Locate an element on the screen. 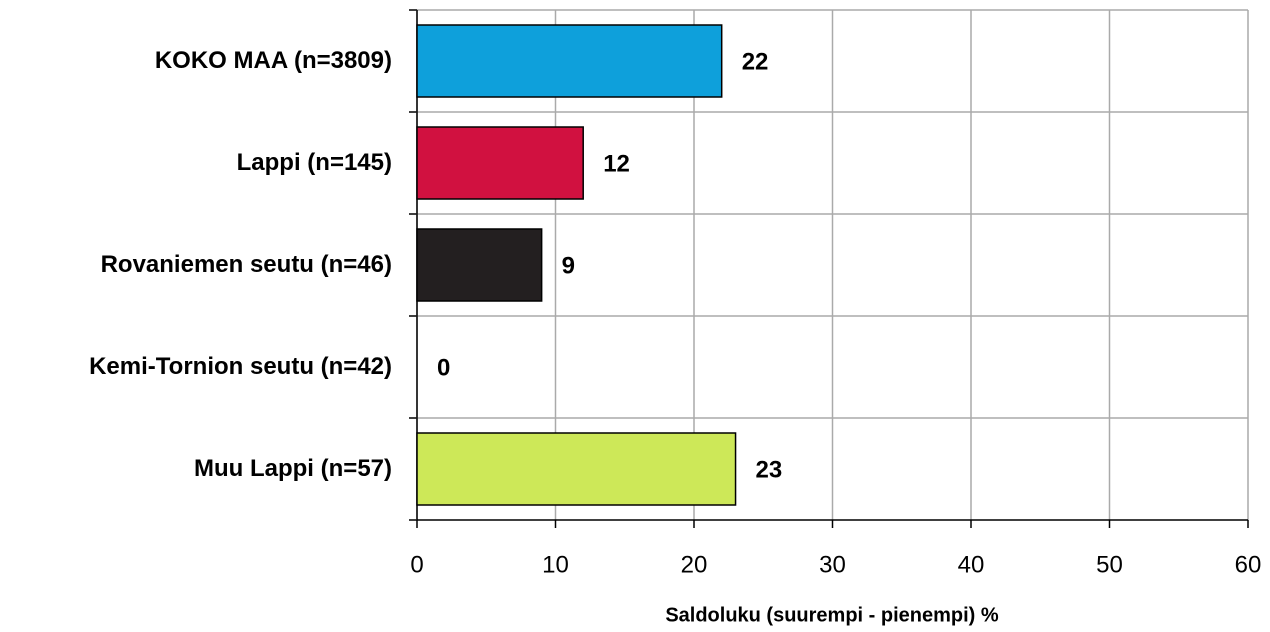 Image resolution: width=1270 pixels, height=632 pixels. category-label-box: Muu Lappi (n=57) is located at coordinates (196, 469).